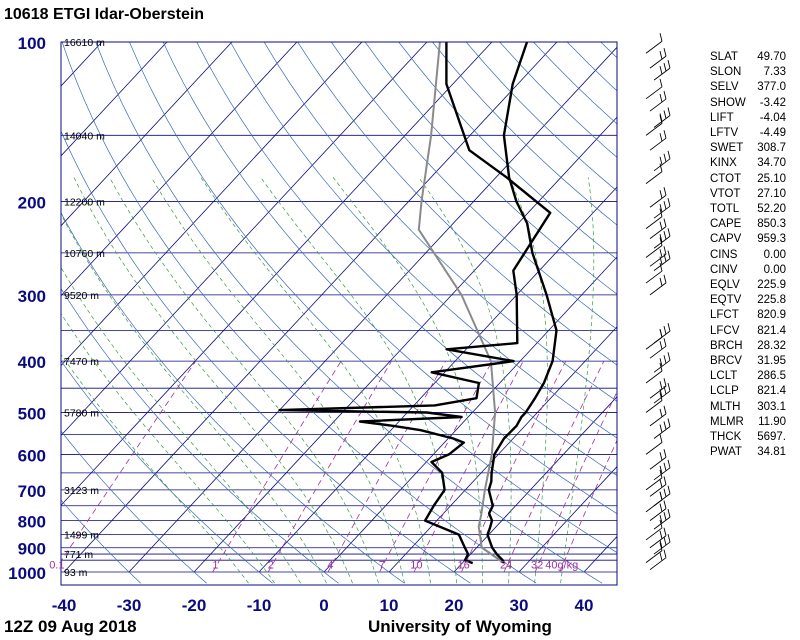 This screenshot has height=640, width=800. Describe the element at coordinates (84, 203) in the screenshot. I see `height-label: 12200 m` at that location.